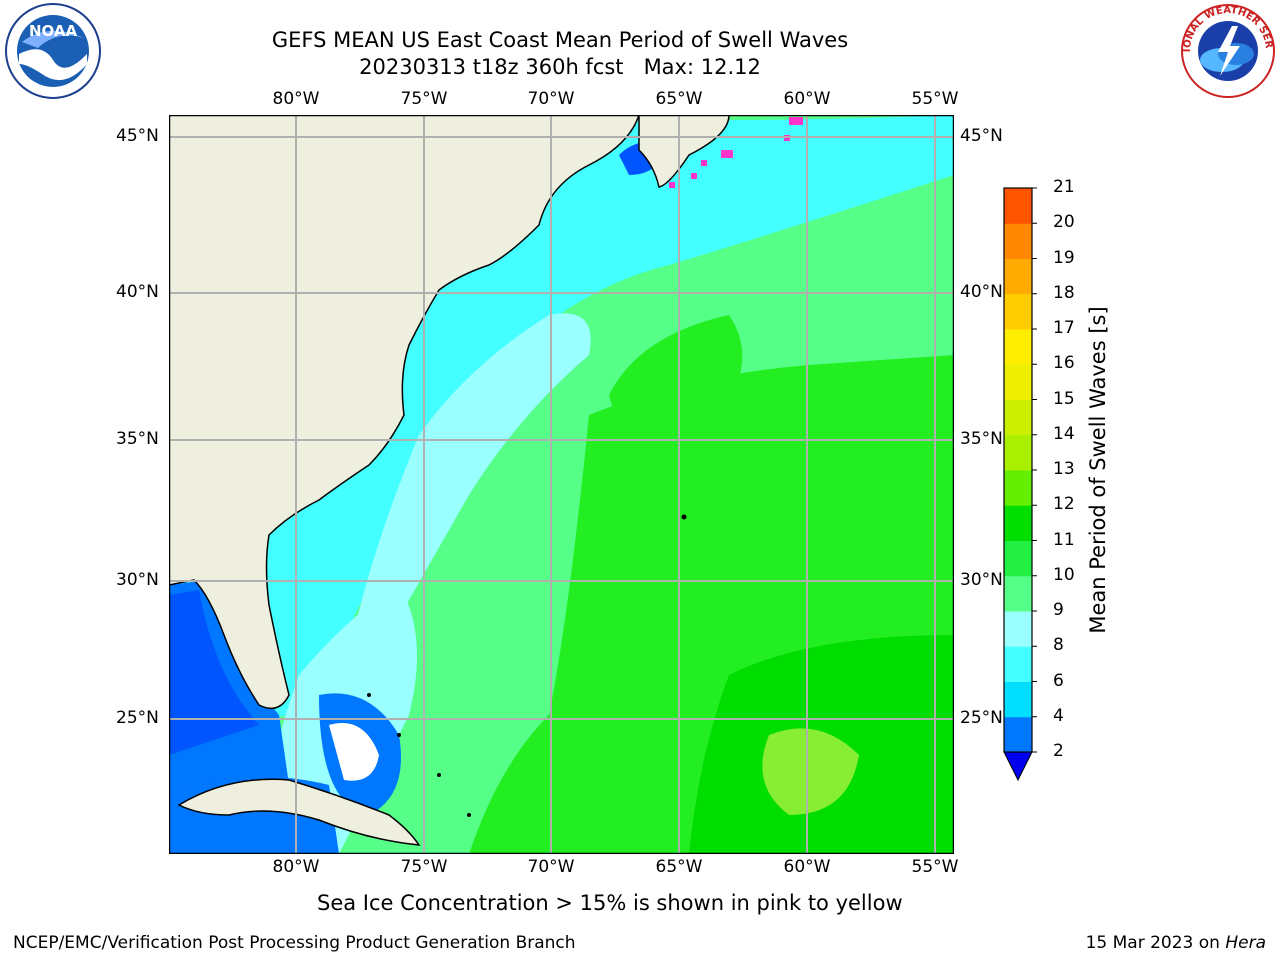  I want to click on lon-label-bottom-60w: 60°W, so click(807, 867).